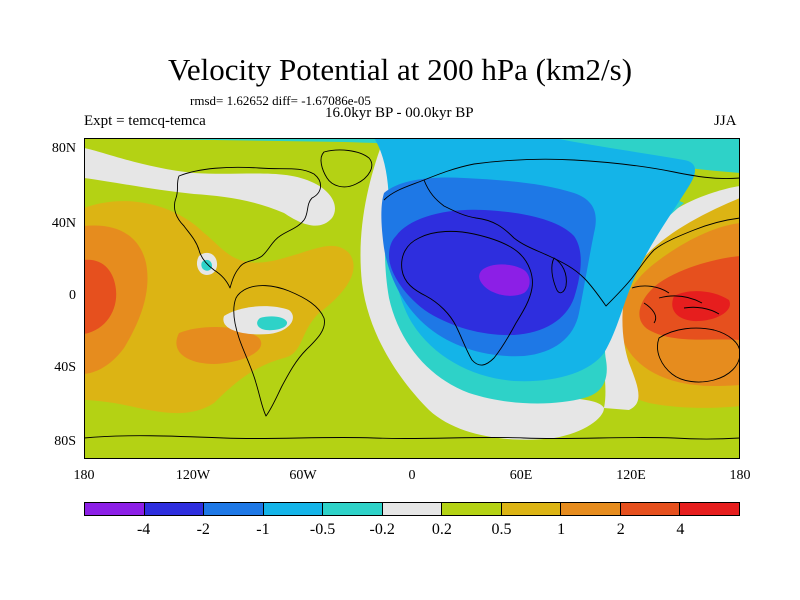  What do you see at coordinates (84, 475) in the screenshot?
I see `lon-label-180w: 180` at bounding box center [84, 475].